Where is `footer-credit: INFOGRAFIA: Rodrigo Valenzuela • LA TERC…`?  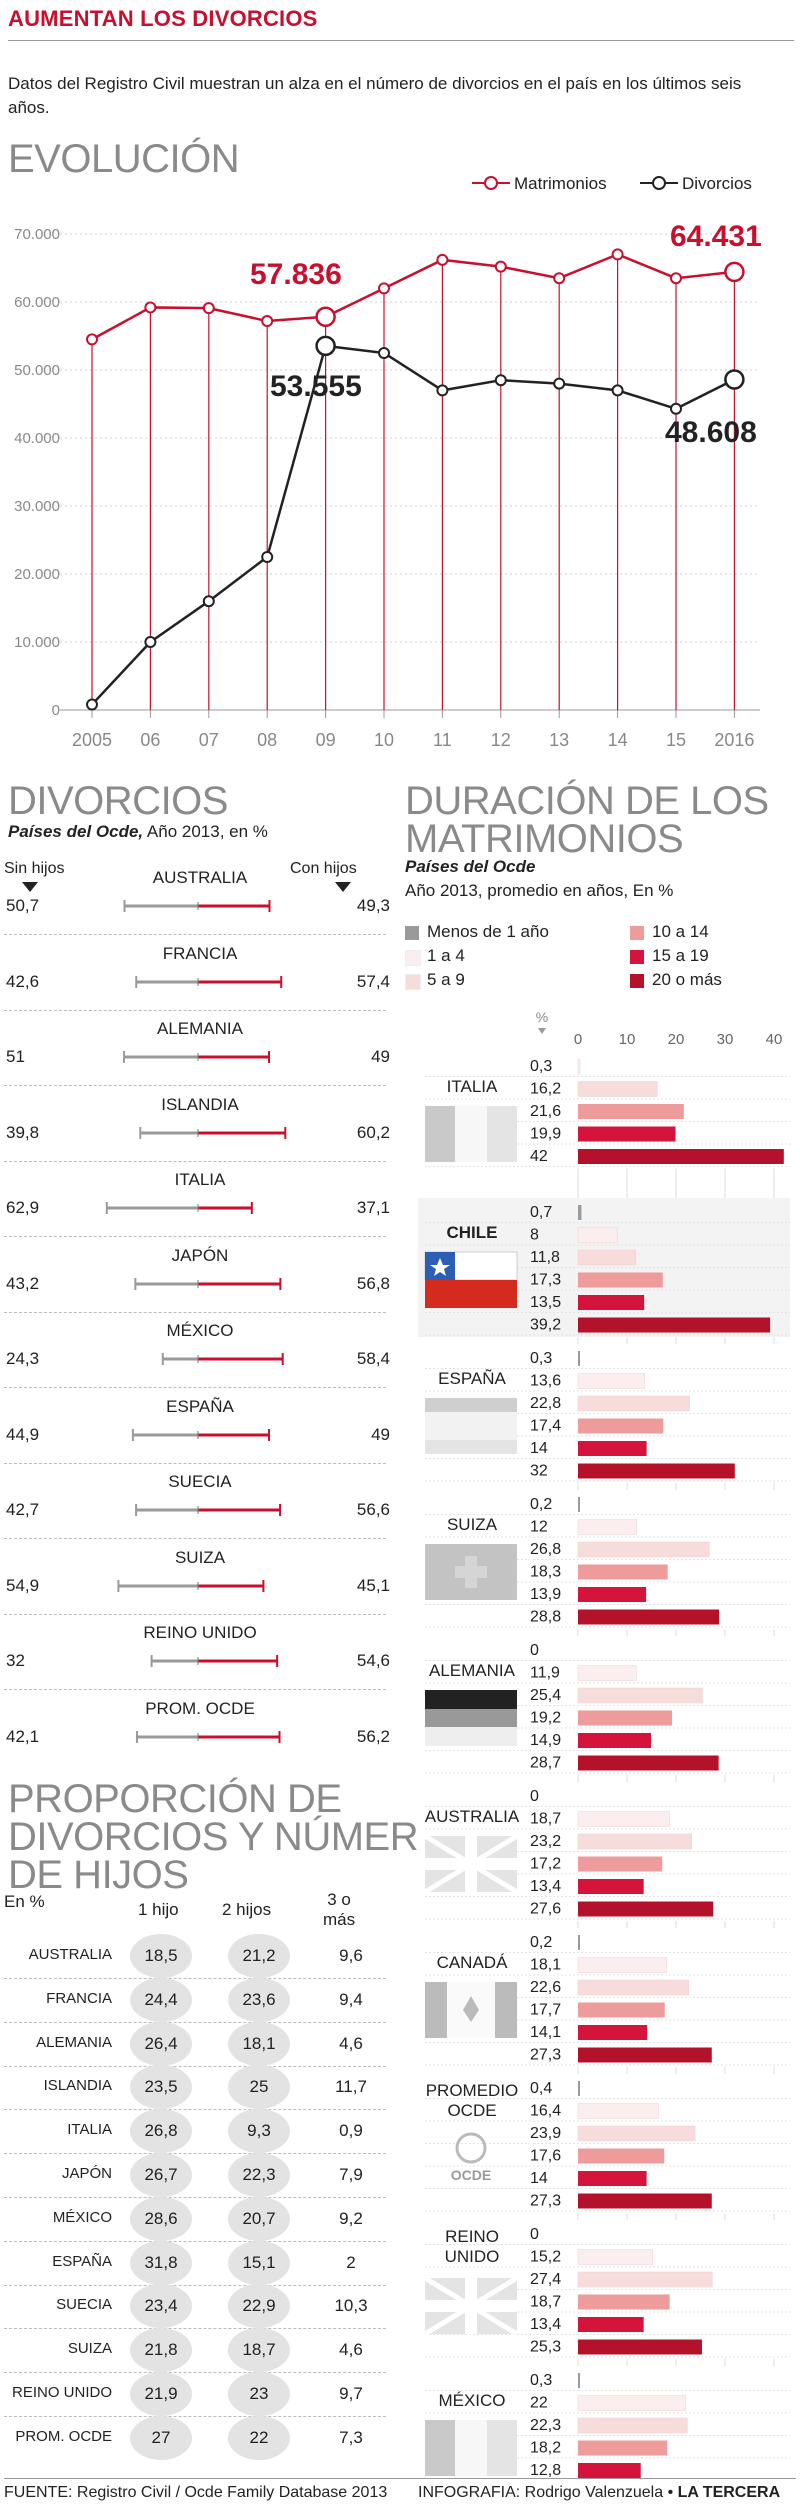
footer-credit: INFOGRAFIA: Rodrigo Valenzuela • LA TERC… is located at coordinates (599, 2493).